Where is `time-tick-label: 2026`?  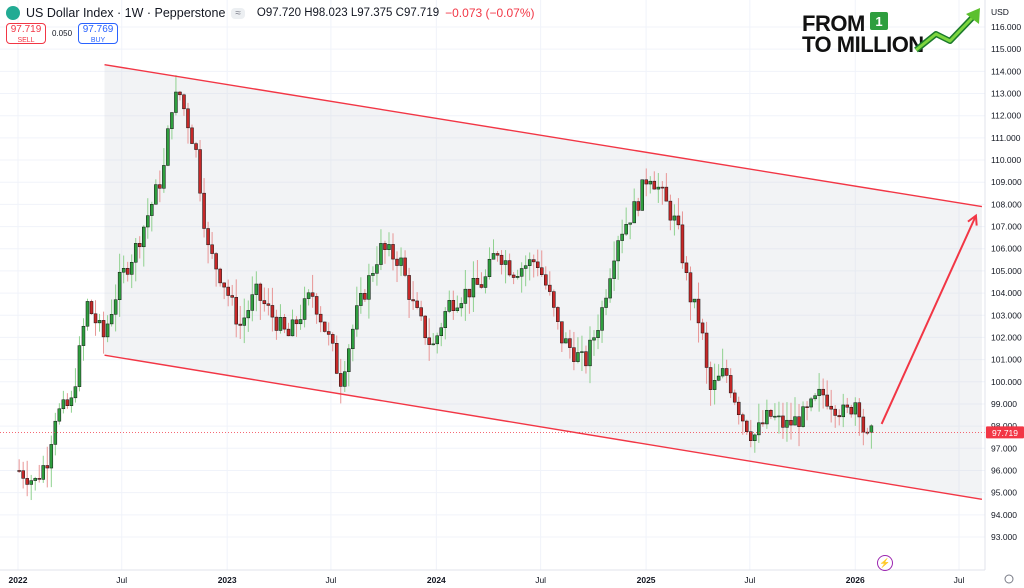 time-tick-label: 2026 is located at coordinates (855, 580).